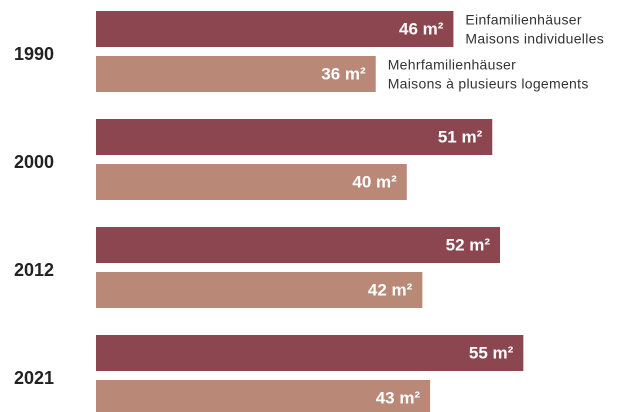  Describe the element at coordinates (491, 352) in the screenshot. I see `value-label: 55 m²` at that location.